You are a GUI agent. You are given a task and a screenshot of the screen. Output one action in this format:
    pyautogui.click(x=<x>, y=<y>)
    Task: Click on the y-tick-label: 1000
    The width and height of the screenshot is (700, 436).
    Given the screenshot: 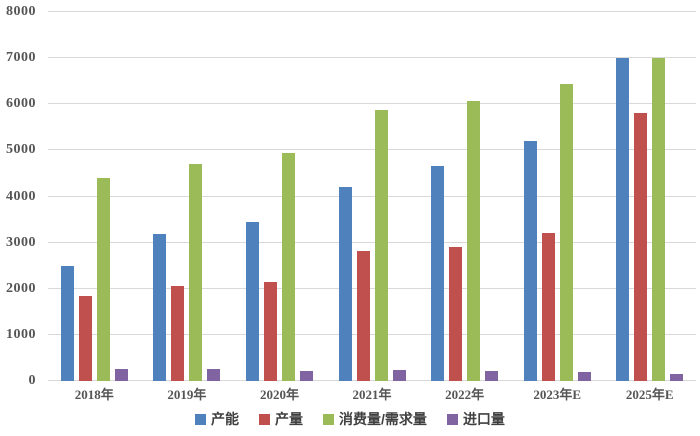 What is the action you would take?
    pyautogui.click(x=21, y=334)
    